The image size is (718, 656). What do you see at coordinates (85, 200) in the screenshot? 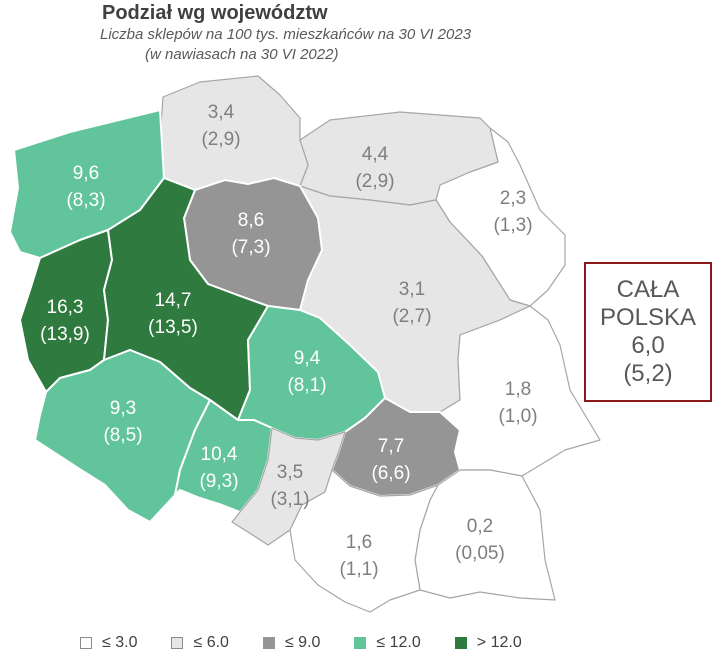
I see `region-prev-label: (8,3)` at bounding box center [85, 200].